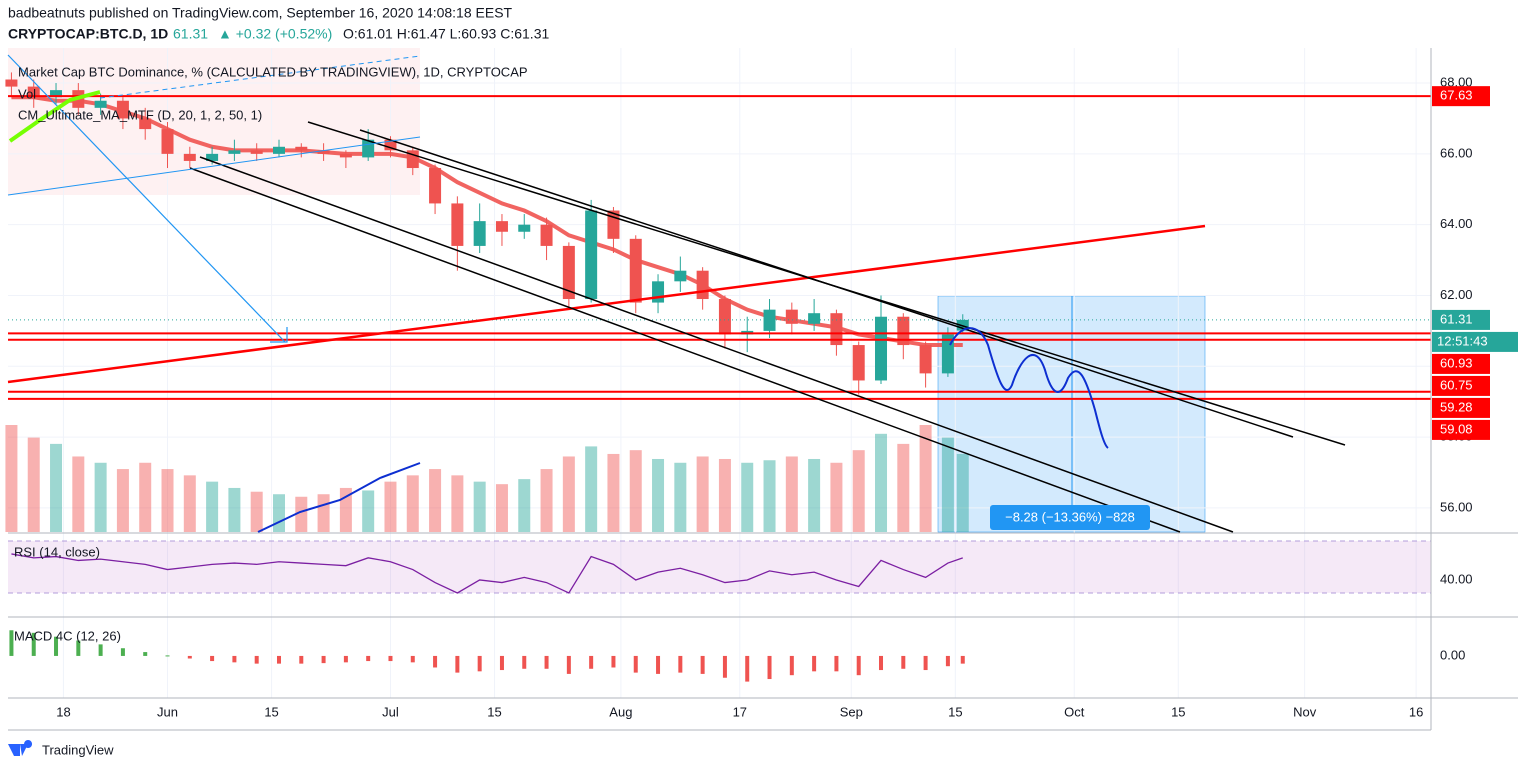 Image resolution: width=1518 pixels, height=774 pixels. Describe the element at coordinates (1456, 578) in the screenshot. I see `y-tick-label: 40.00` at that location.